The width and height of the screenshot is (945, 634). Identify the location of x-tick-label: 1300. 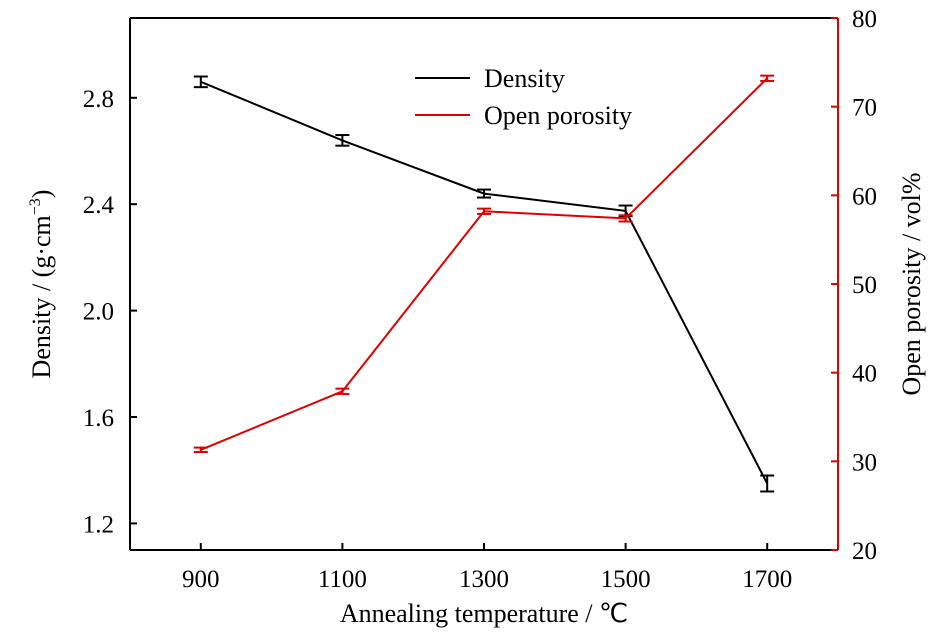
(484, 579).